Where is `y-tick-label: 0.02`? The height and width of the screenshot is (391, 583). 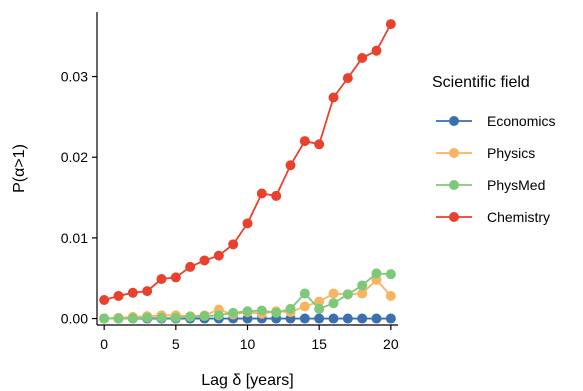
y-tick-label: 0.02 is located at coordinates (74, 157).